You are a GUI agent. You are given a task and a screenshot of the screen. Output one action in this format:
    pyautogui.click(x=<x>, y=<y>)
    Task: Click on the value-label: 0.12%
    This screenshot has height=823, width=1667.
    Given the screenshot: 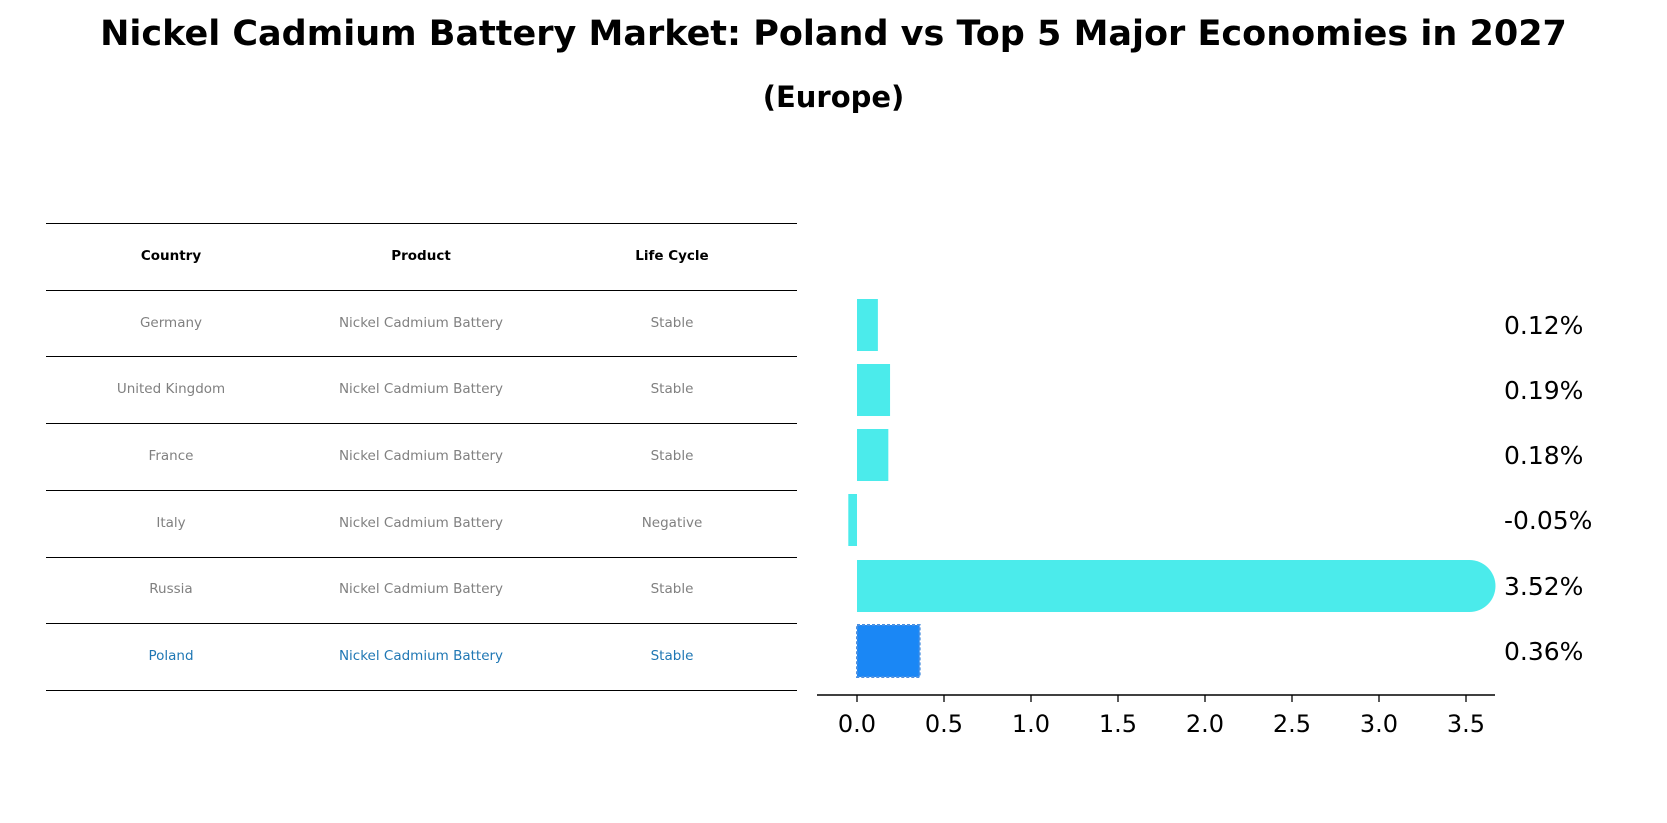 What is the action you would take?
    pyautogui.click(x=1543, y=325)
    